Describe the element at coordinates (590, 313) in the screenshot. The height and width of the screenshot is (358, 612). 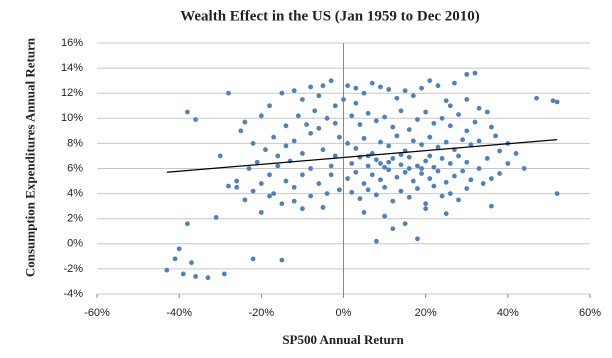
I see `x-tick-label: 60%` at that location.